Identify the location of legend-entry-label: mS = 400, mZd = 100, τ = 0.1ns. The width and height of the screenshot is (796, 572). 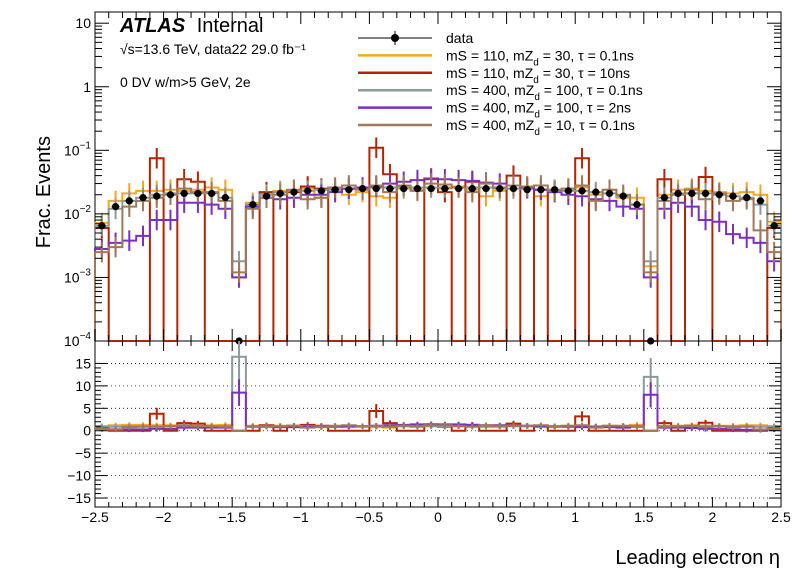
(544, 92).